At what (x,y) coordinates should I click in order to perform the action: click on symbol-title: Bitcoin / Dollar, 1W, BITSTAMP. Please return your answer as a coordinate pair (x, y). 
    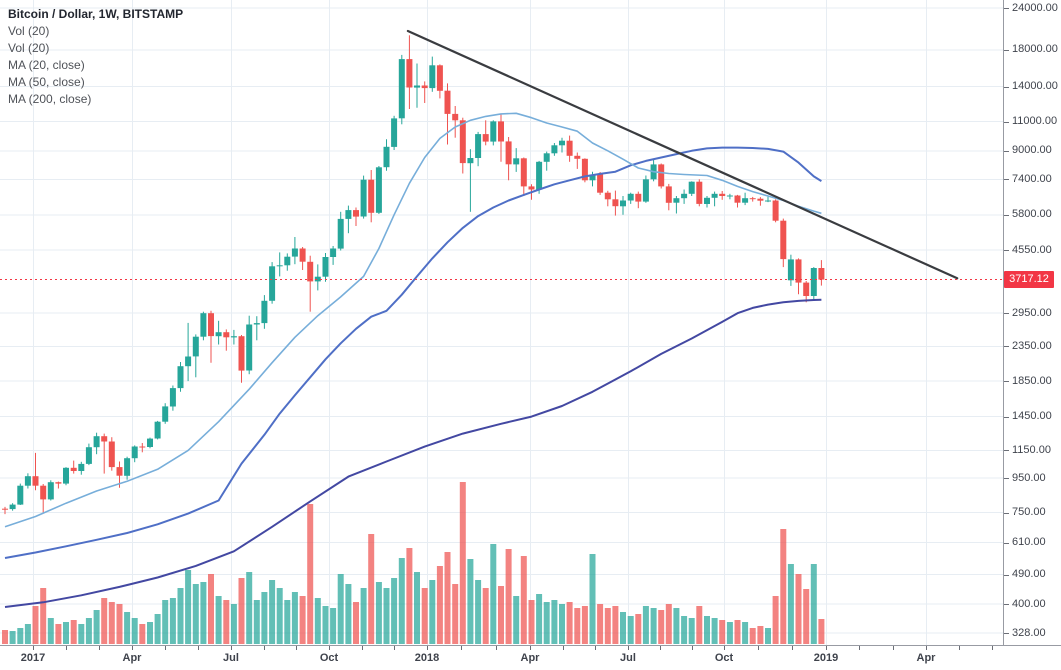
    Looking at the image, I should click on (96, 14).